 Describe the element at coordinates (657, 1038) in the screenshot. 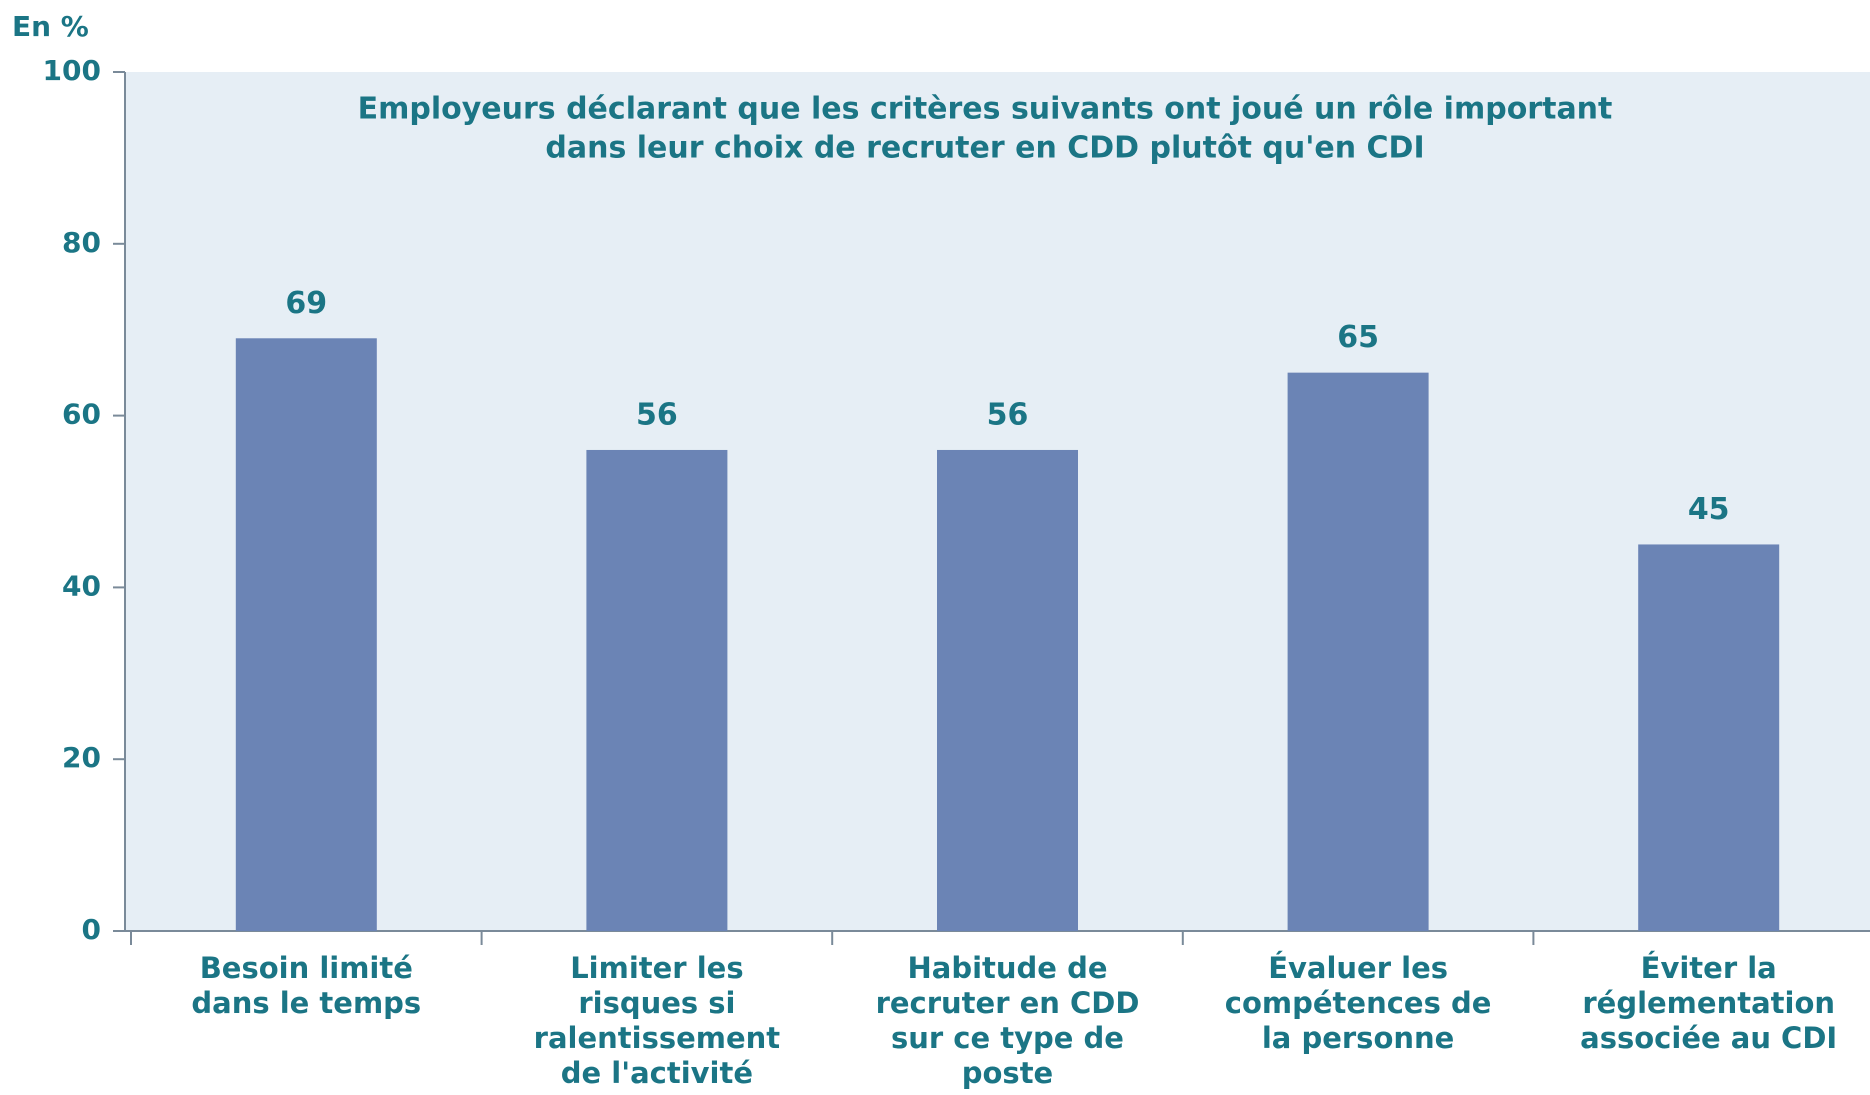

I see `x-tick-label: ralentissement` at that location.